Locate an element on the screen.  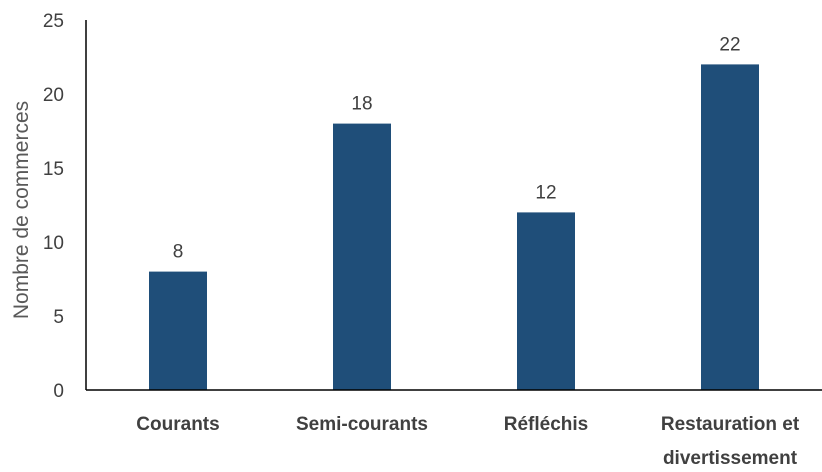
data-label: 8 is located at coordinates (178, 252).